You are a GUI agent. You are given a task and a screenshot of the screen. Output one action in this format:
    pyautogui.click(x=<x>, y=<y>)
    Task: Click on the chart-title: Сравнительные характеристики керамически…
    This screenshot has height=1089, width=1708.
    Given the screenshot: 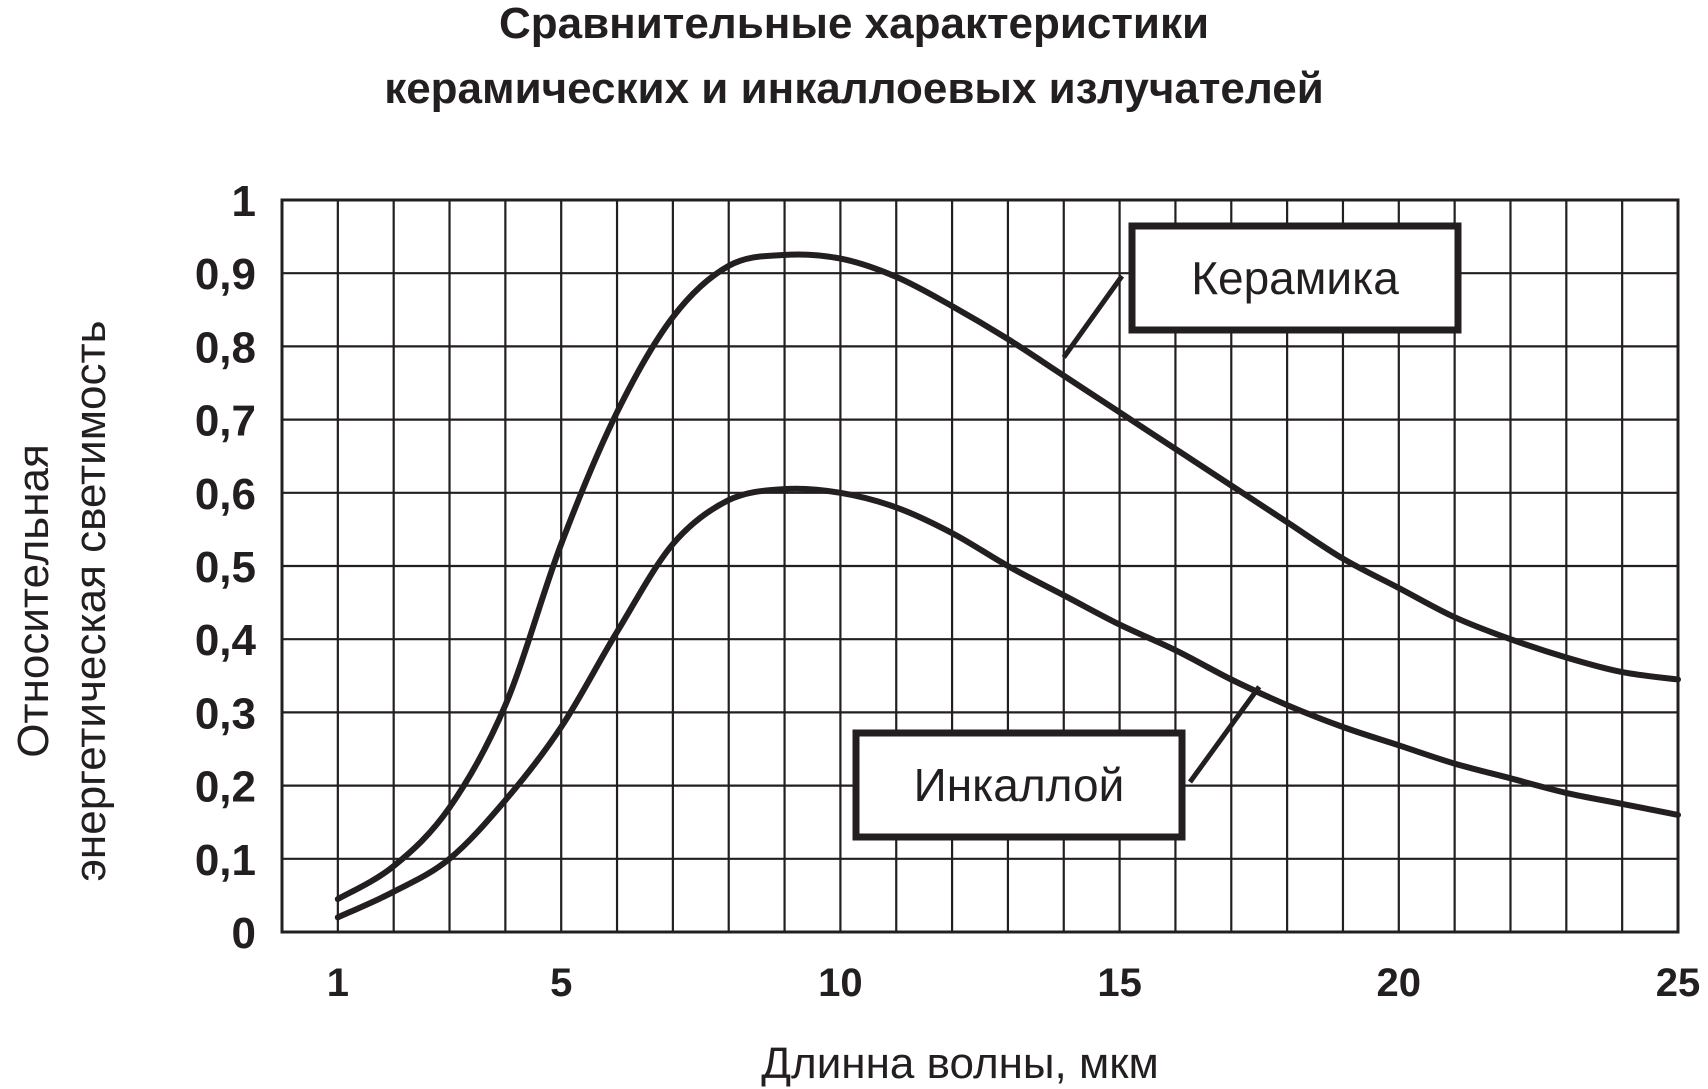 What is the action you would take?
    pyautogui.click(x=854, y=56)
    